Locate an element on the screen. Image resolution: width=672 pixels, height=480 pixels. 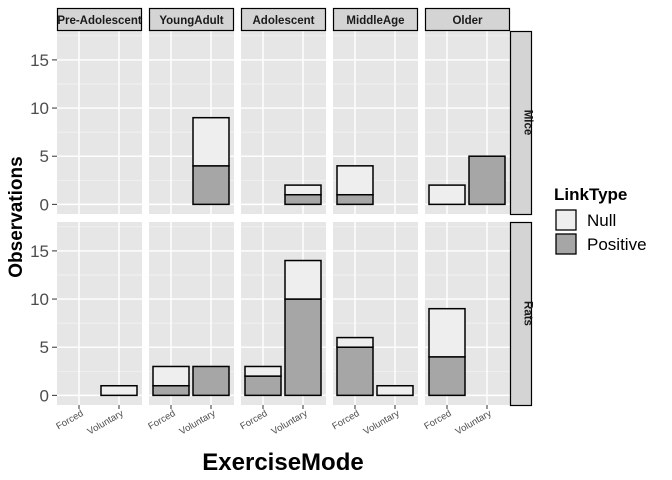
column-strip-label: Adolescent is located at coordinates (284, 21).